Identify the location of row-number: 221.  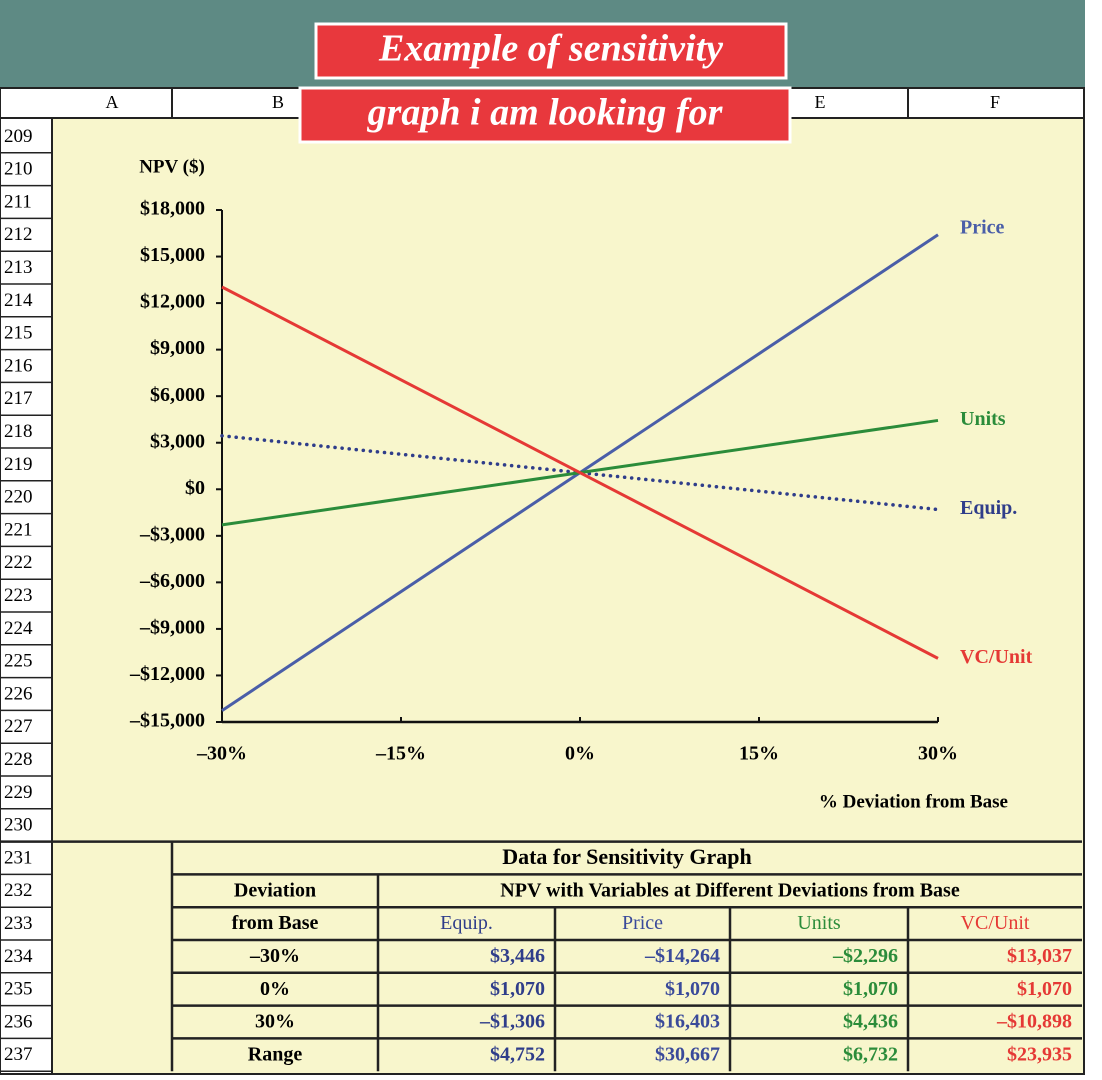
(18, 529).